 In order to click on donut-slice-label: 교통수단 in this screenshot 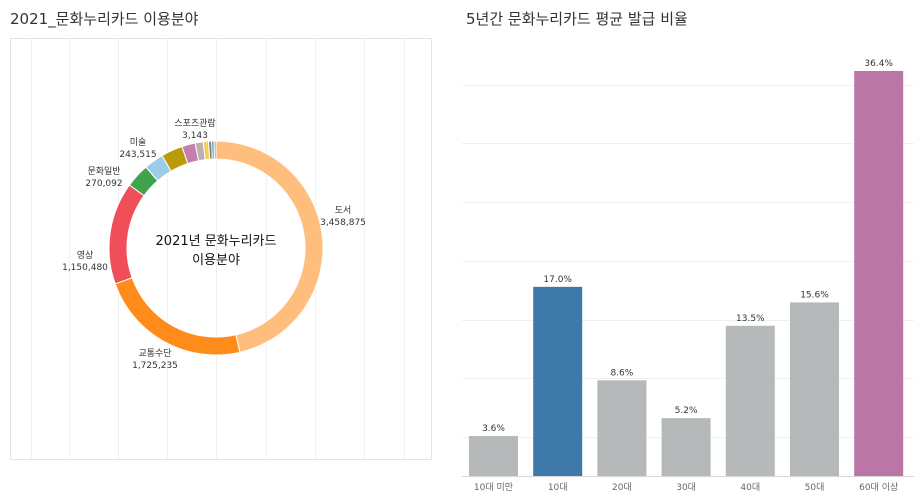, I will do `click(154, 353)`.